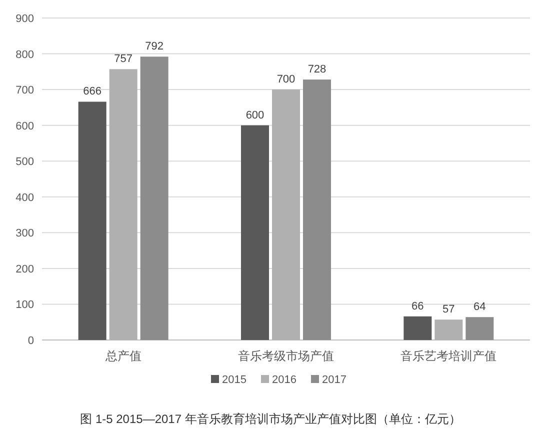 This screenshot has width=541, height=442. What do you see at coordinates (25, 269) in the screenshot?
I see `y-tick-label: 200` at bounding box center [25, 269].